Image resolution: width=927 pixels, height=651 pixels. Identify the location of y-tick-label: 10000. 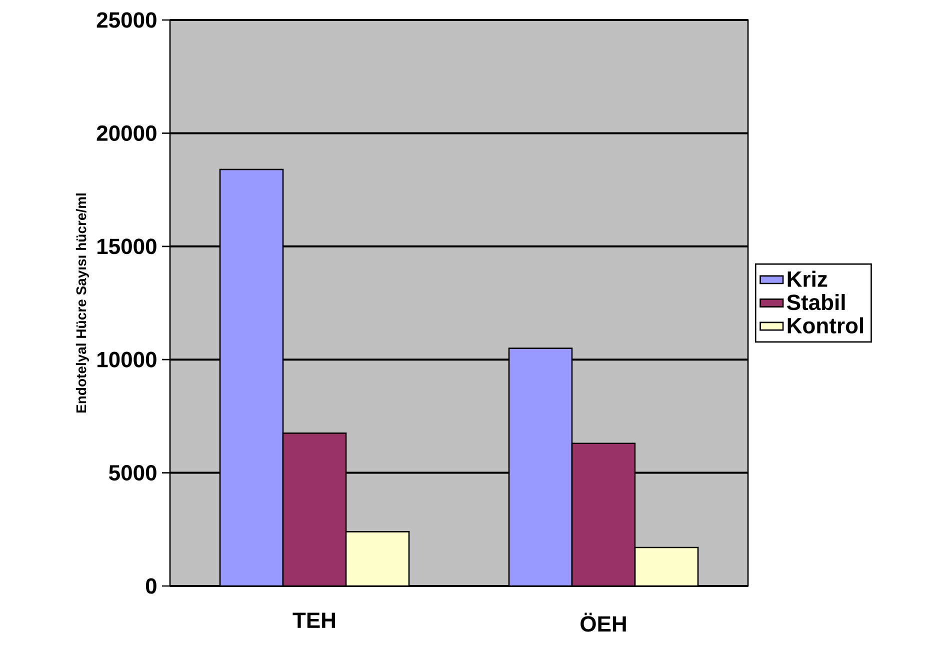
(126, 360).